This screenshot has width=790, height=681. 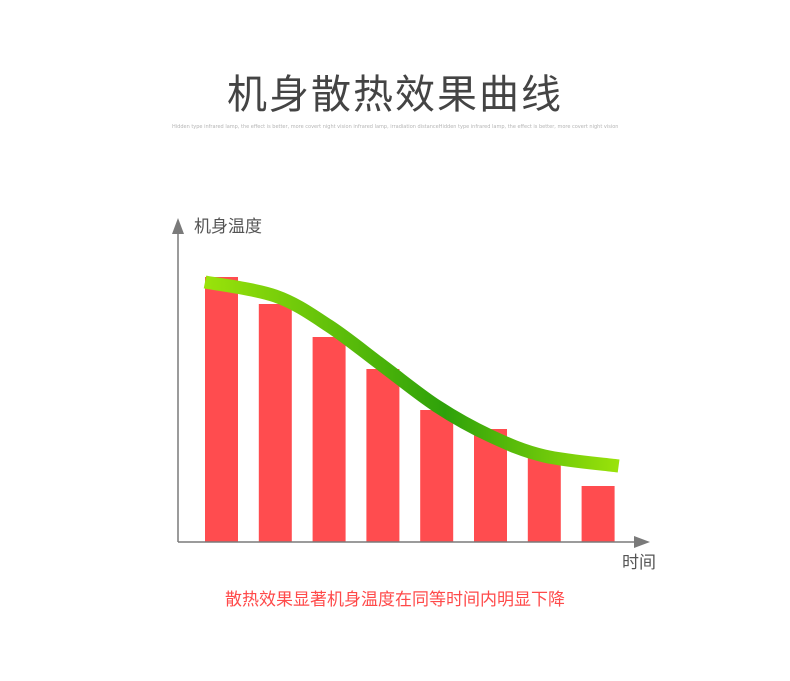 I want to click on y-axis-arrow, so click(x=178, y=226).